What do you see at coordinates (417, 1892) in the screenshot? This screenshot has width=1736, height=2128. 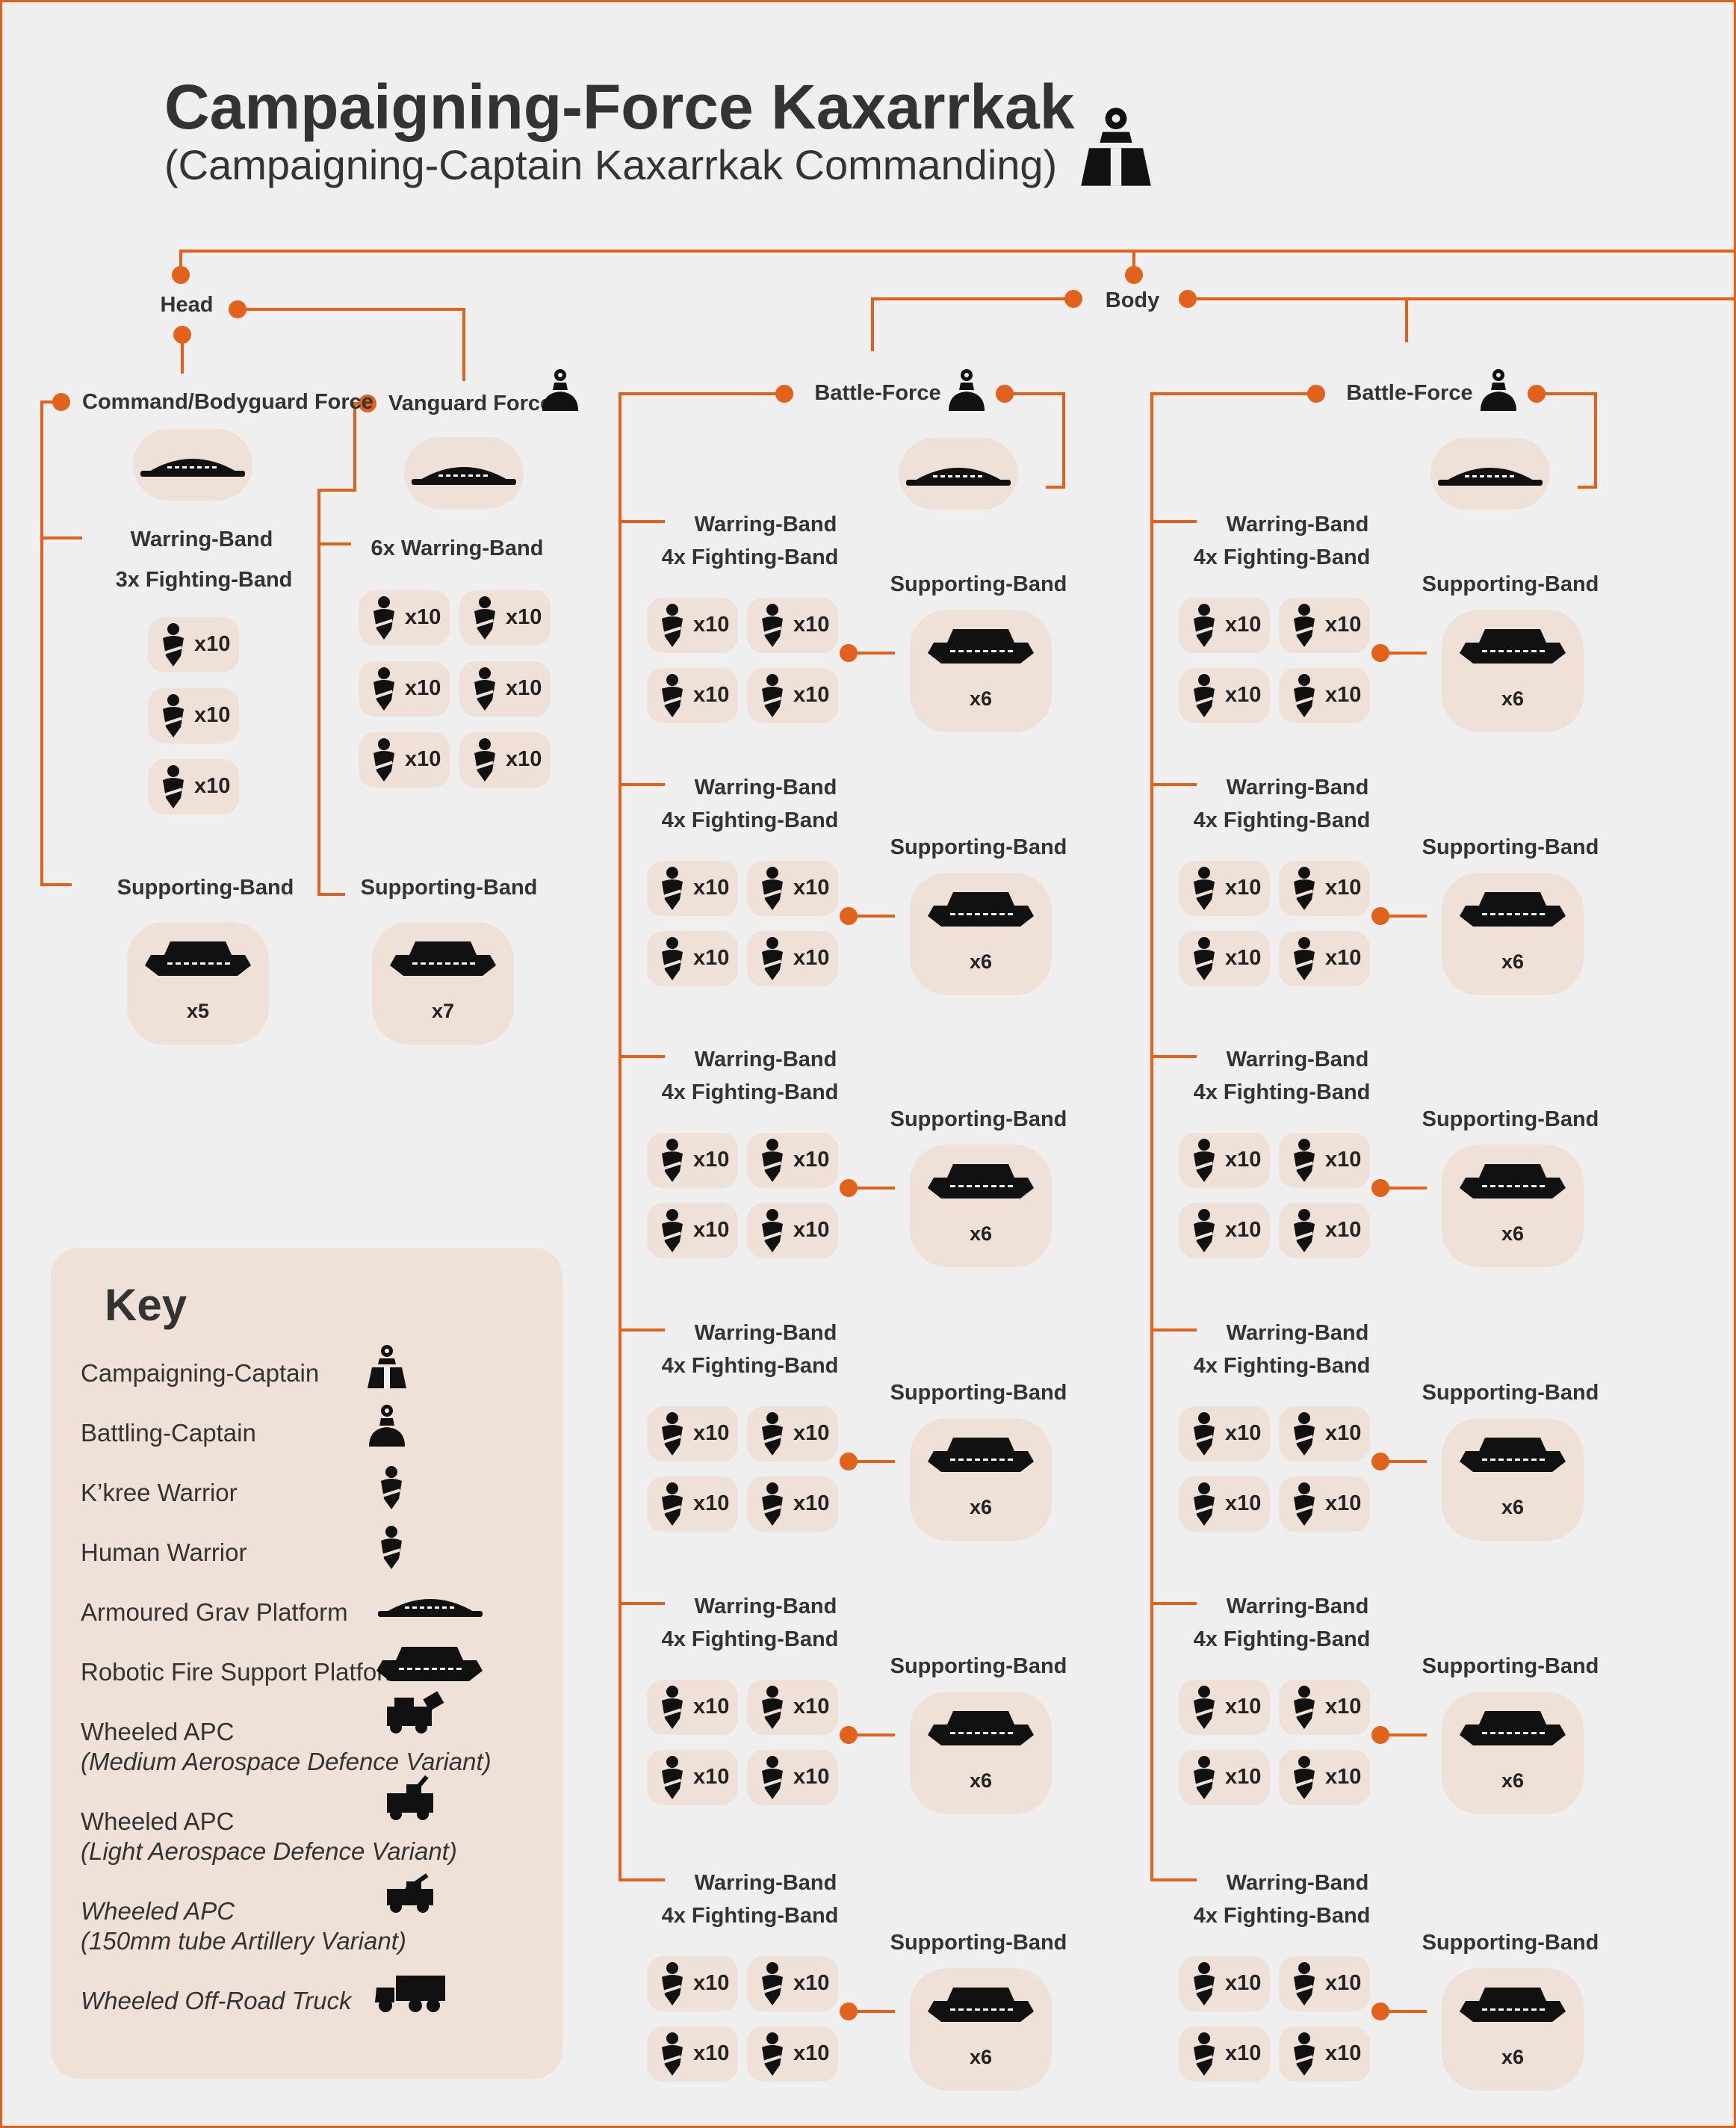 I see `wheeled-apc-artillery-icon` at bounding box center [417, 1892].